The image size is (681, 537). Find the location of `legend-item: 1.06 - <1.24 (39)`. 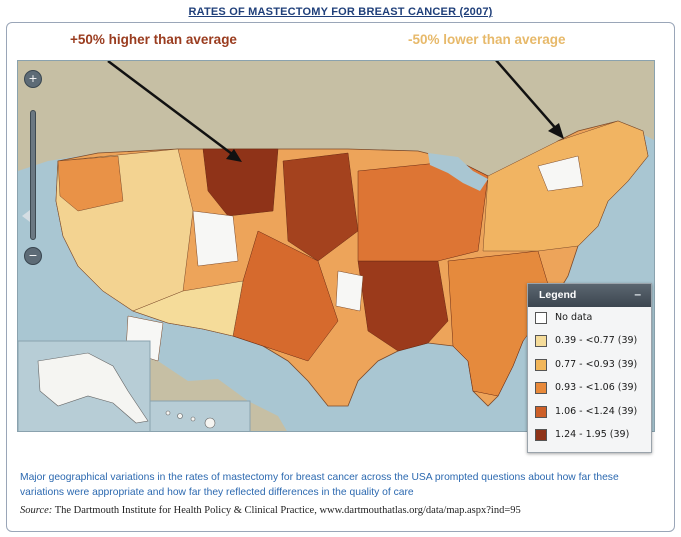

legend-item: 1.06 - <1.24 (39) is located at coordinates (589, 412).